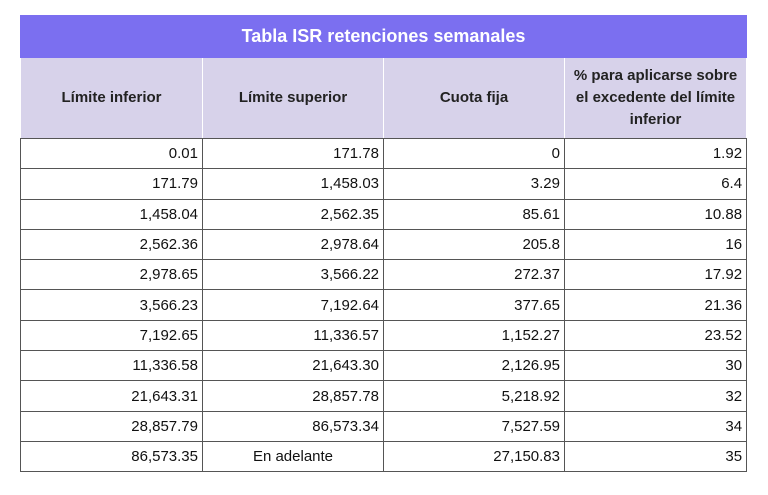  What do you see at coordinates (474, 98) in the screenshot?
I see `header-cuota-fija: Cuota fija` at bounding box center [474, 98].